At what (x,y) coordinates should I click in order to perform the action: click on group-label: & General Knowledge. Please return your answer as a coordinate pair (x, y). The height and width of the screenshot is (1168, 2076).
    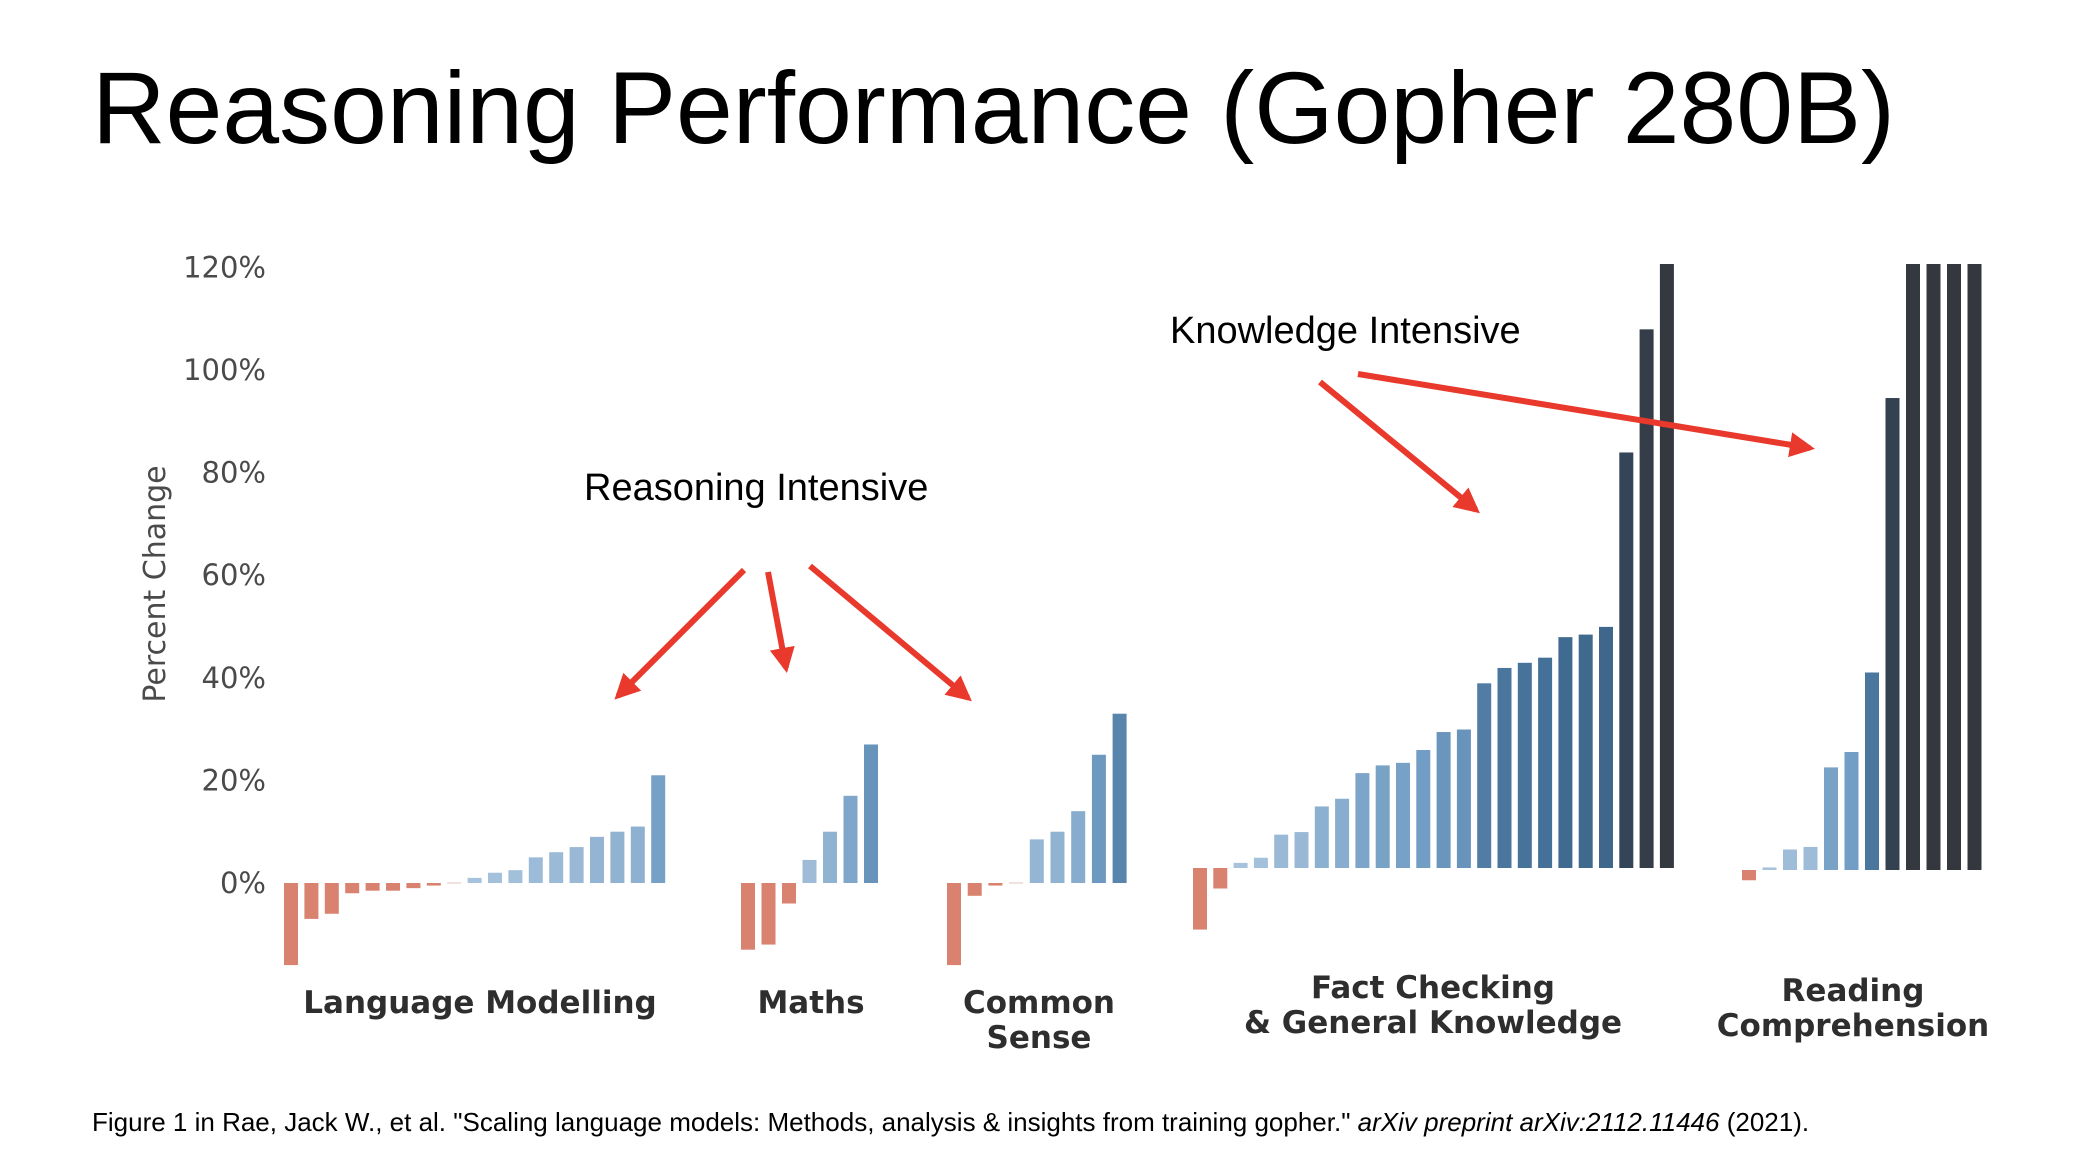
    Looking at the image, I should click on (1433, 1023).